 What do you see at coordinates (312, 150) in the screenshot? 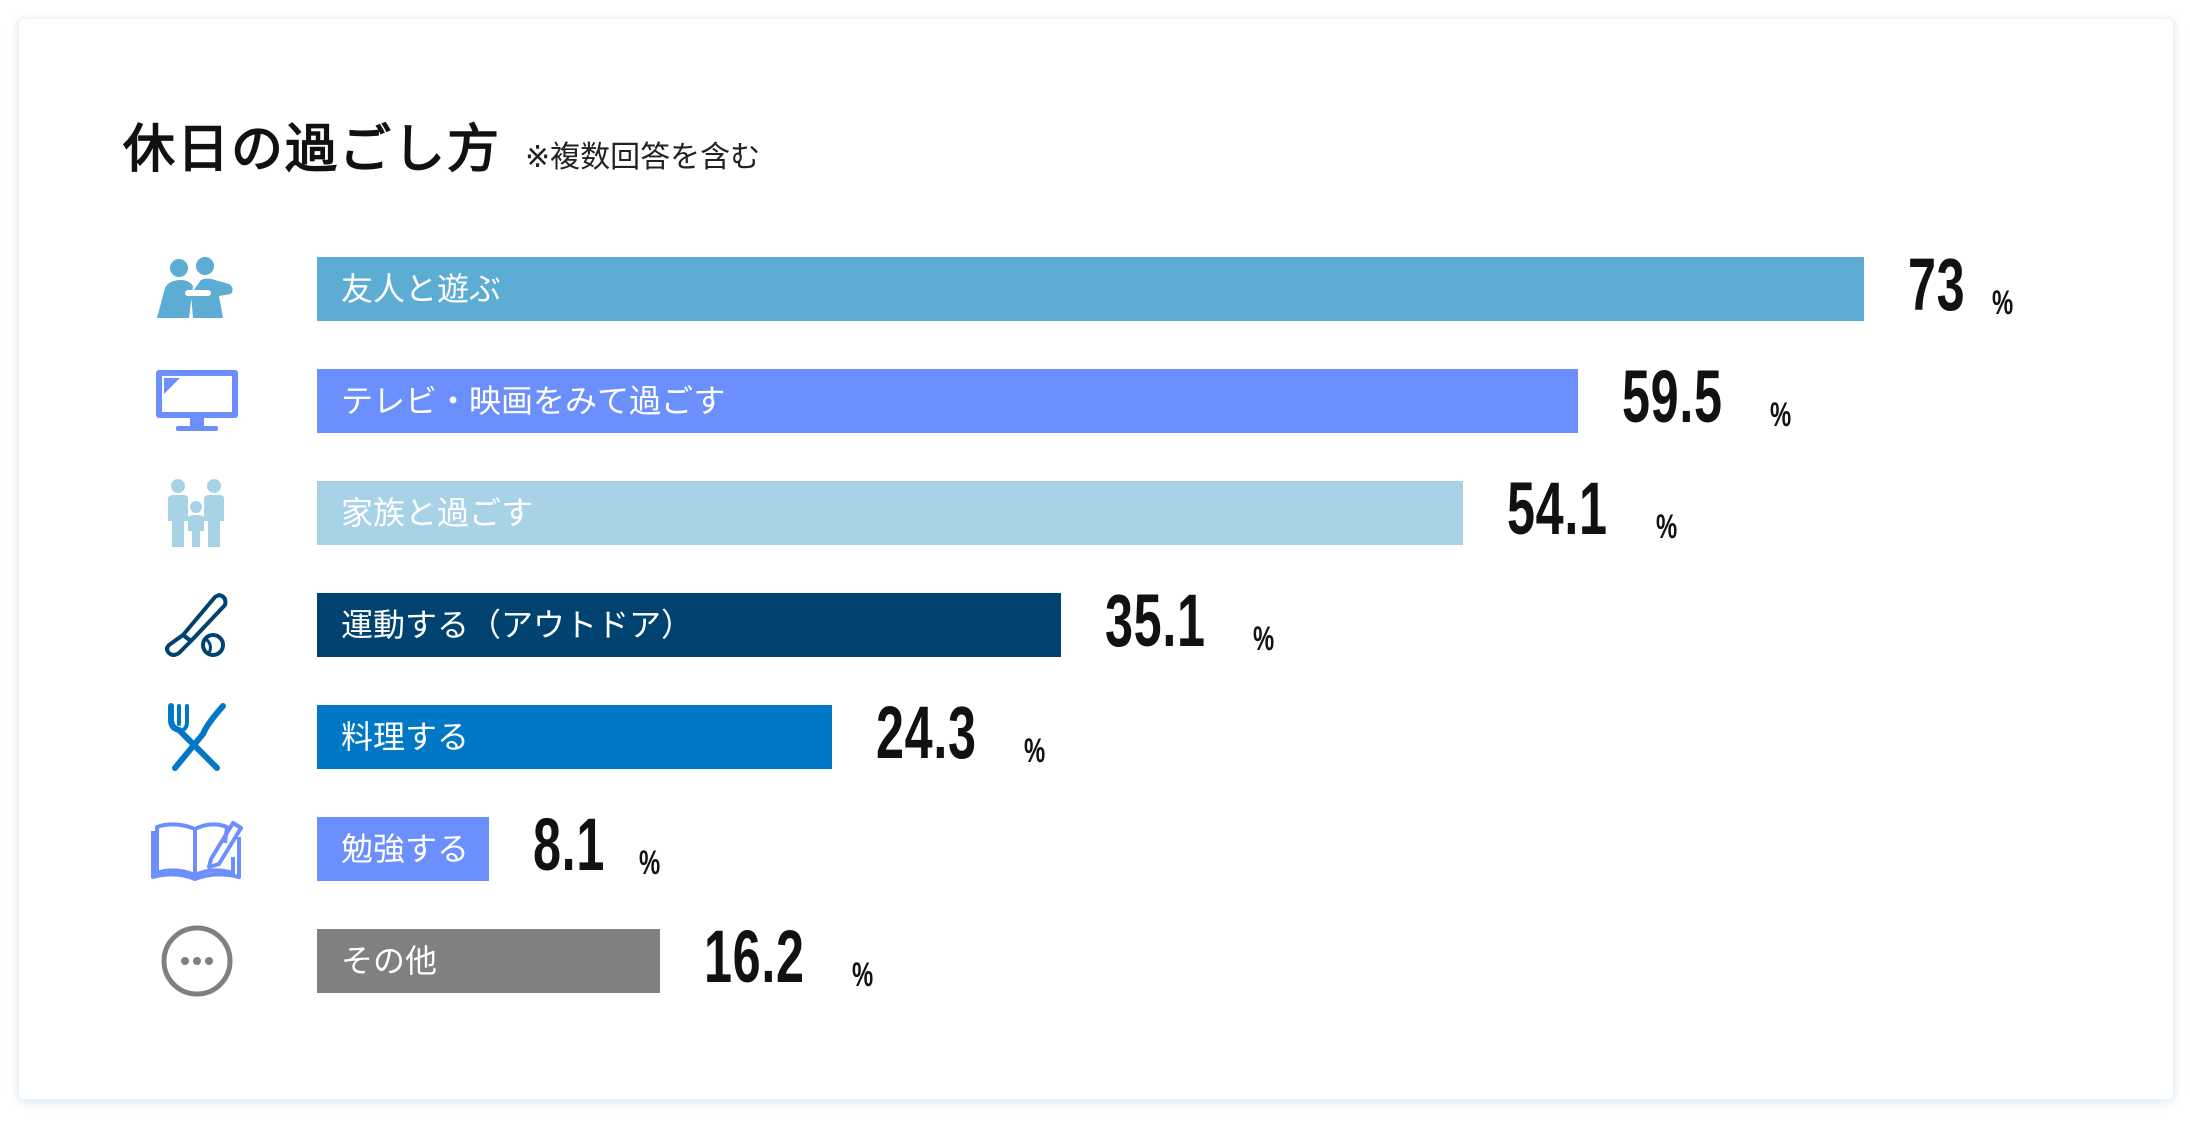
I see `chart-title: 休日の過ごし方` at bounding box center [312, 150].